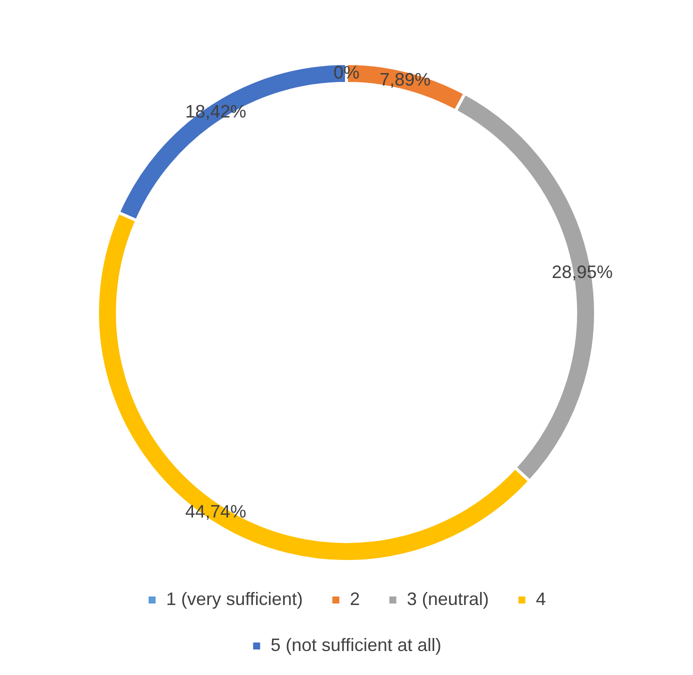 The image size is (693, 675). What do you see at coordinates (447, 598) in the screenshot?
I see `legend-label: 3 (neutral)` at bounding box center [447, 598].